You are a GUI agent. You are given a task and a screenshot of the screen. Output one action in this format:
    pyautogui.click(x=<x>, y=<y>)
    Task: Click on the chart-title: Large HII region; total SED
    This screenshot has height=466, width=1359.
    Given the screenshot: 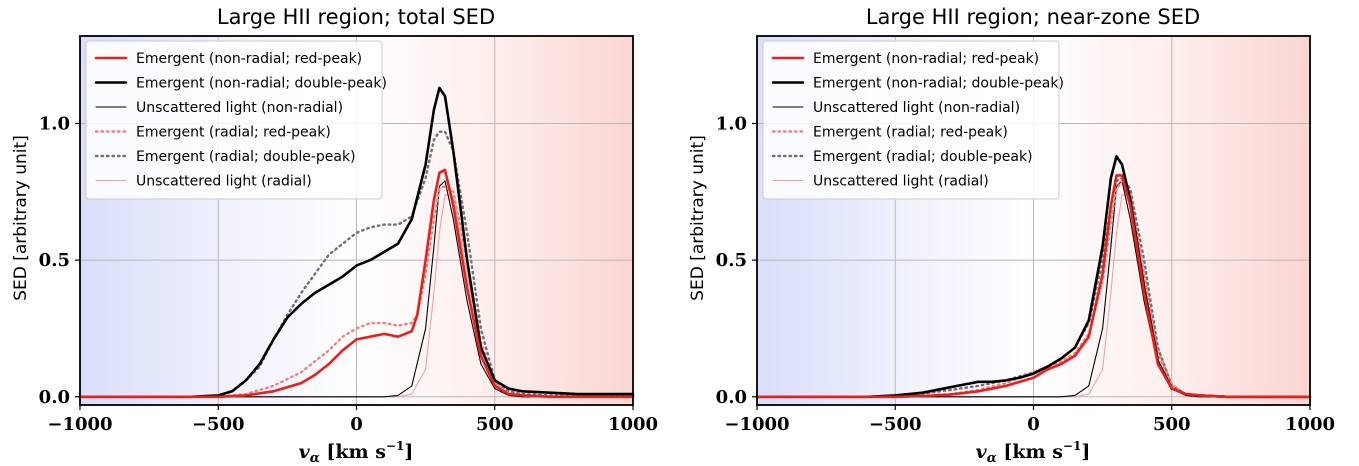 What is the action you would take?
    pyautogui.click(x=356, y=17)
    